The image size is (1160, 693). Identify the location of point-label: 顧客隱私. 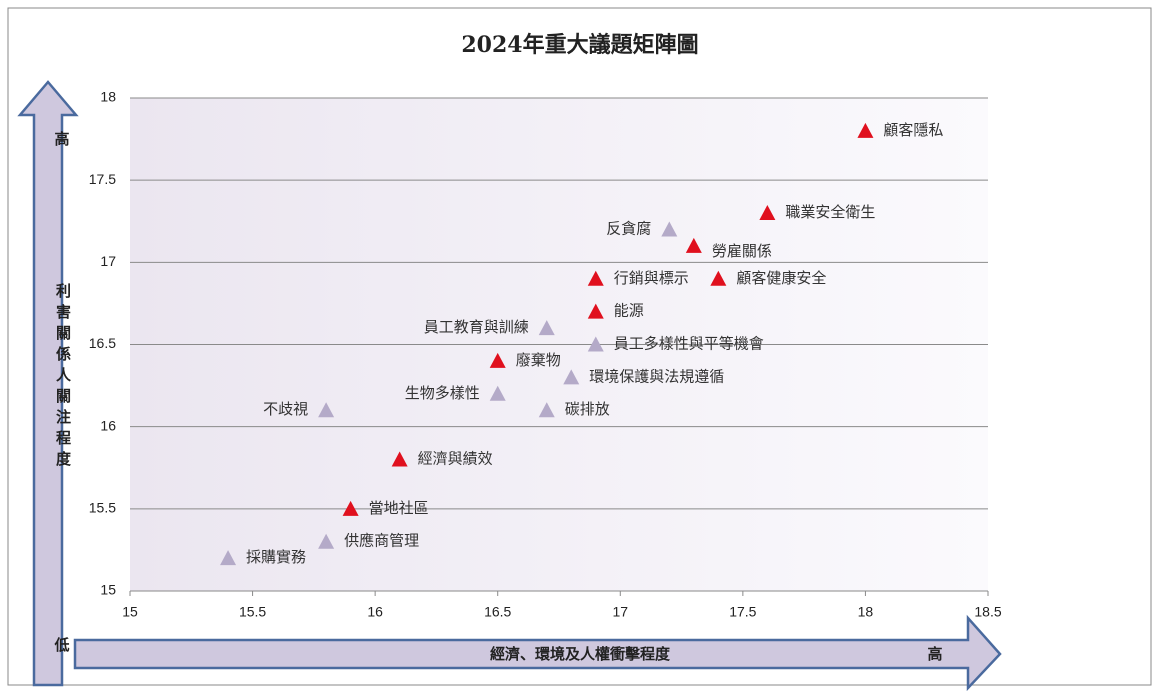
(913, 130).